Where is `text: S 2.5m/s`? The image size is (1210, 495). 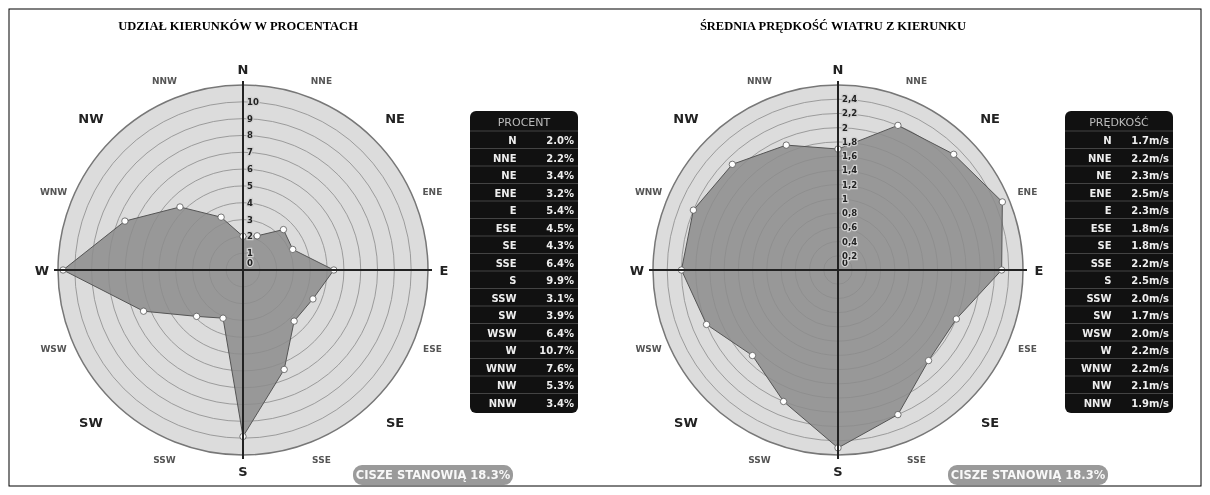
text: S 2.5m/s is located at coordinates (1136, 280).